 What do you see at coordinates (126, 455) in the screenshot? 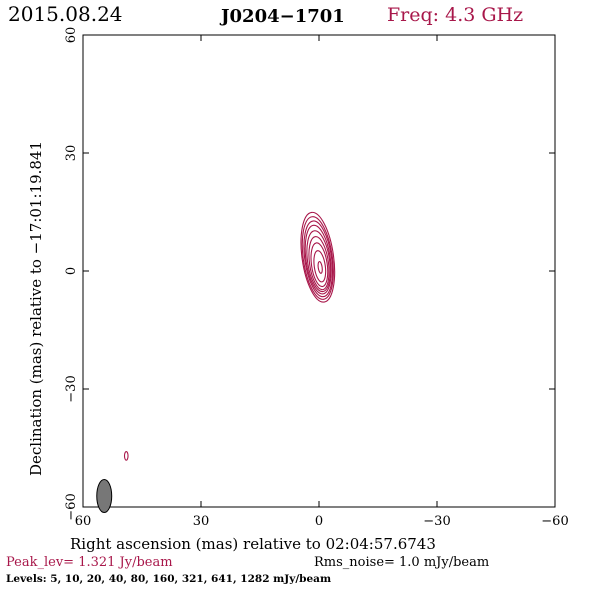
I see `secondary-contour` at bounding box center [126, 455].